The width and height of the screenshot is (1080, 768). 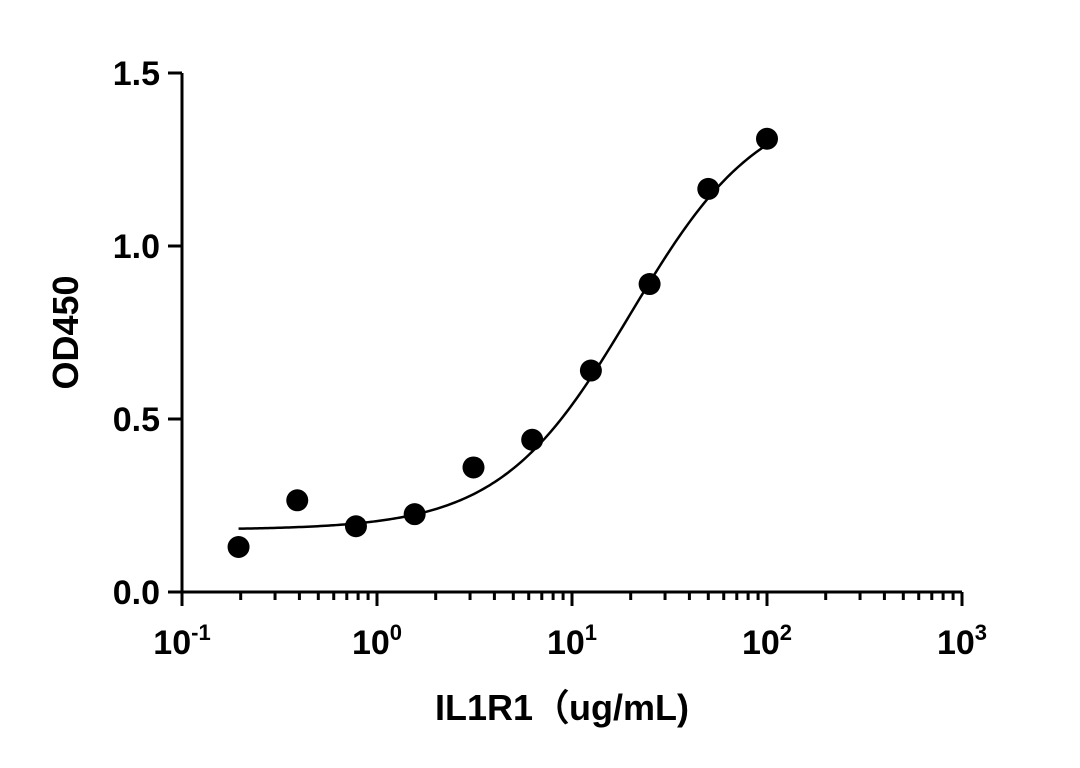 I want to click on x-tick-label: 10³, so click(x=962, y=641).